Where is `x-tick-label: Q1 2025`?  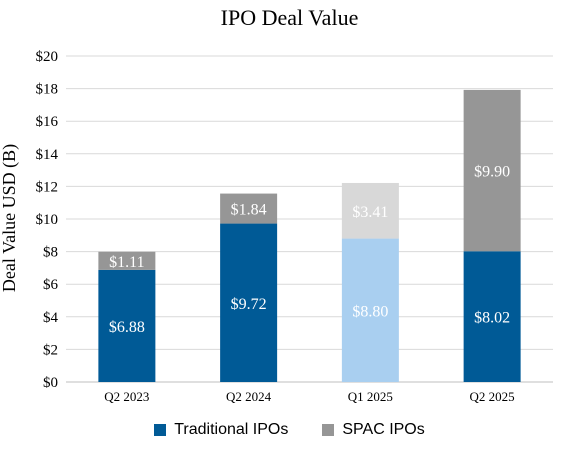
x-tick-label: Q1 2025 is located at coordinates (370, 396).